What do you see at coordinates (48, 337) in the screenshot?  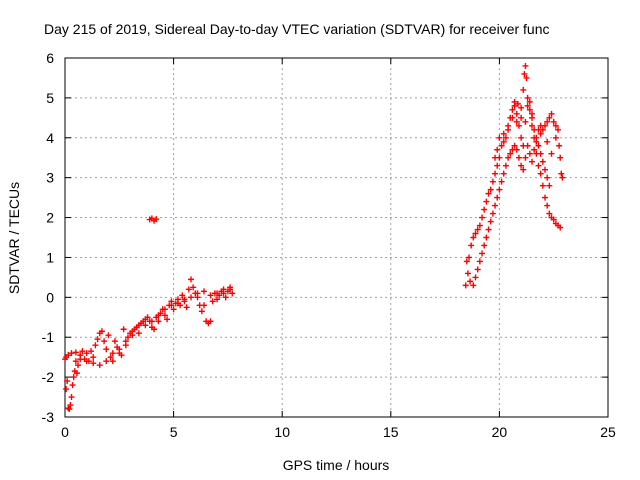 I see `y-tick-label: -1` at bounding box center [48, 337].